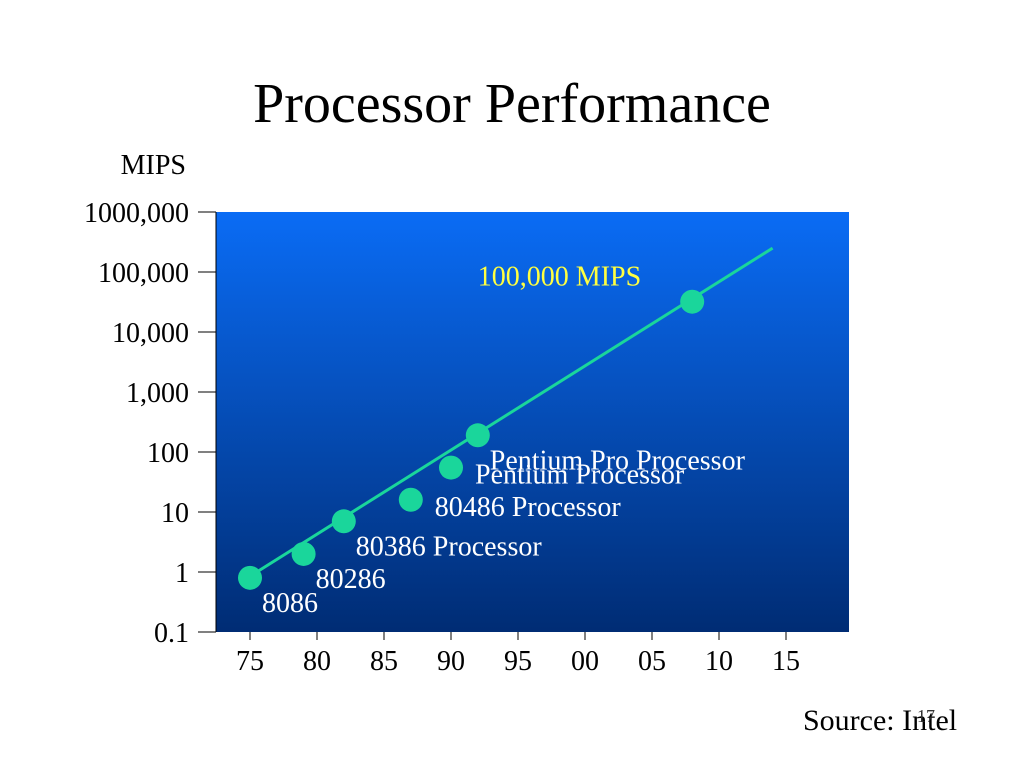  I want to click on x-tick-label: 80, so click(317, 661).